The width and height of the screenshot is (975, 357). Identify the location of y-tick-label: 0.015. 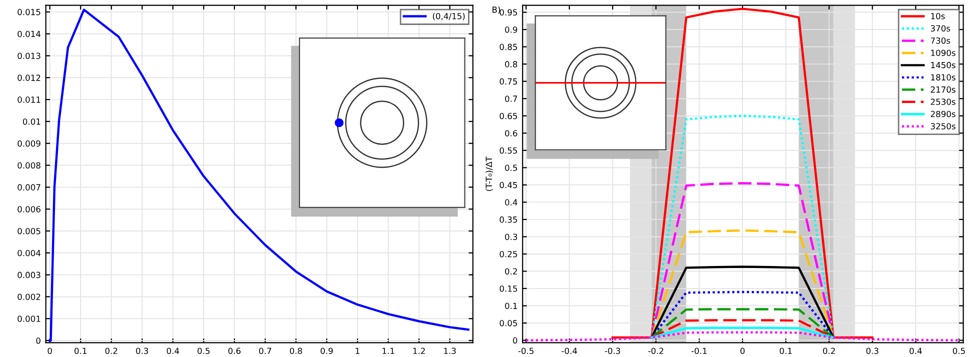
(29, 12).